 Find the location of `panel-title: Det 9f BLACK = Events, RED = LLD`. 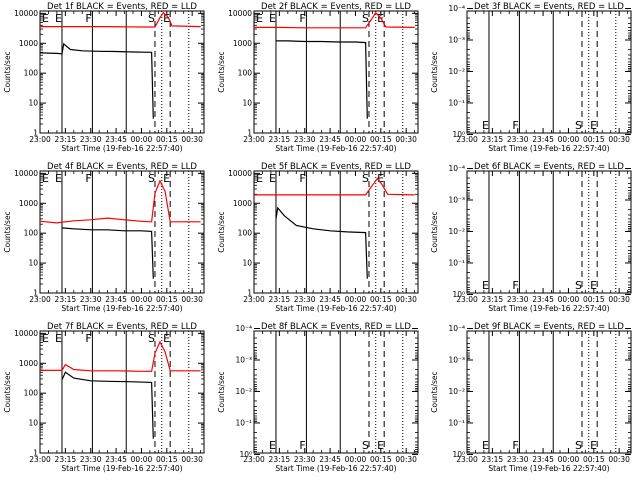

panel-title: Det 9f BLACK = Events, RED = LLD is located at coordinates (549, 327).